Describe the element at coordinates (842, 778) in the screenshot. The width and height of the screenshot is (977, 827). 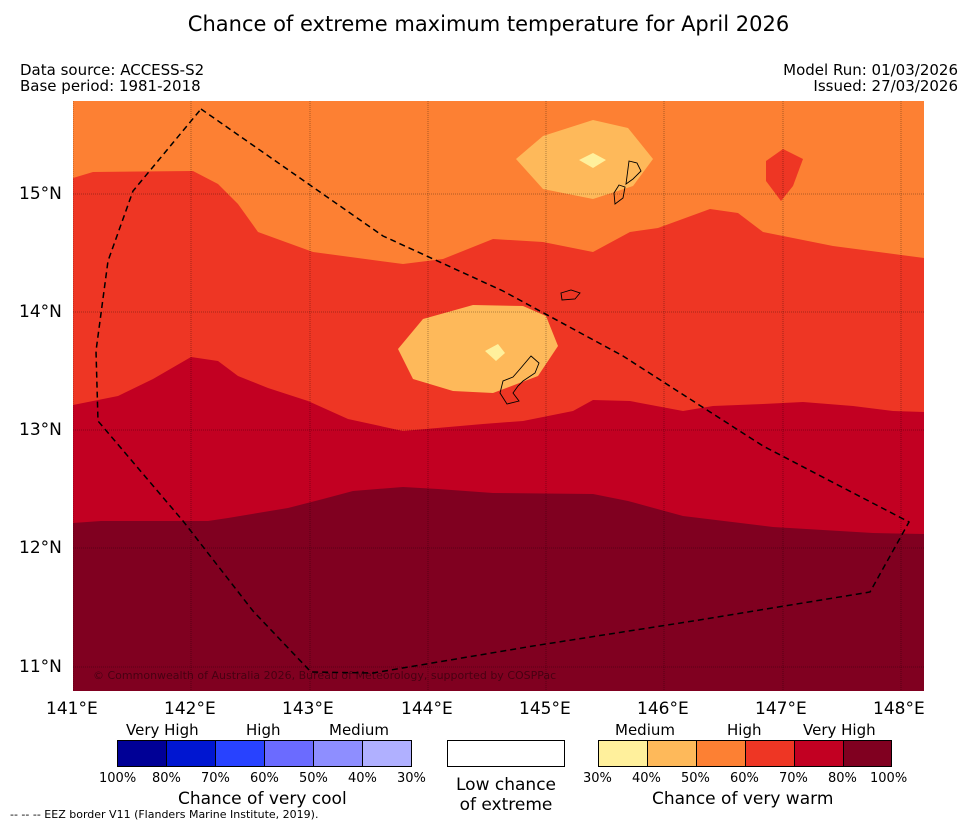
I see `warm-pct-80: 80%` at that location.